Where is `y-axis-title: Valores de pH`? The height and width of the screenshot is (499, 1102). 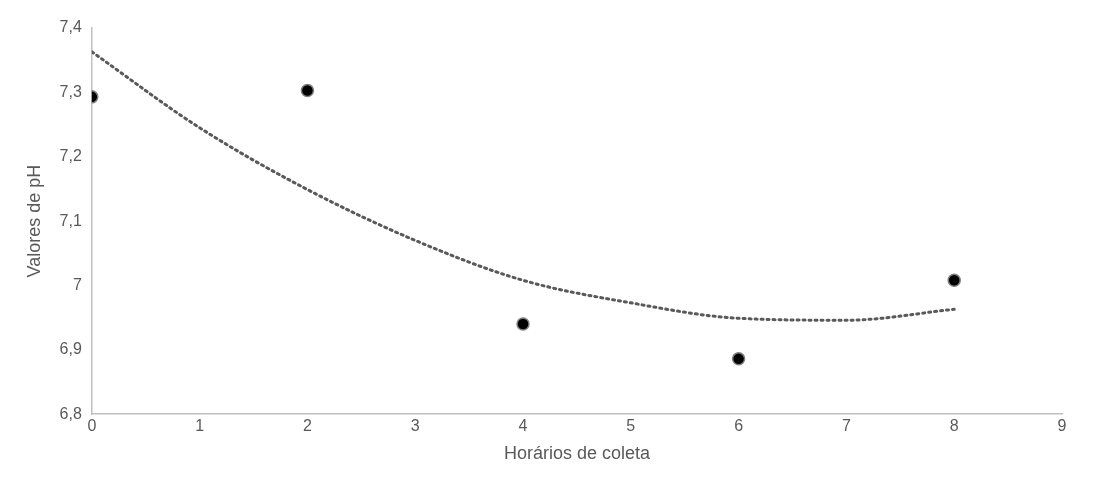
y-axis-title: Valores de pH is located at coordinates (33, 221).